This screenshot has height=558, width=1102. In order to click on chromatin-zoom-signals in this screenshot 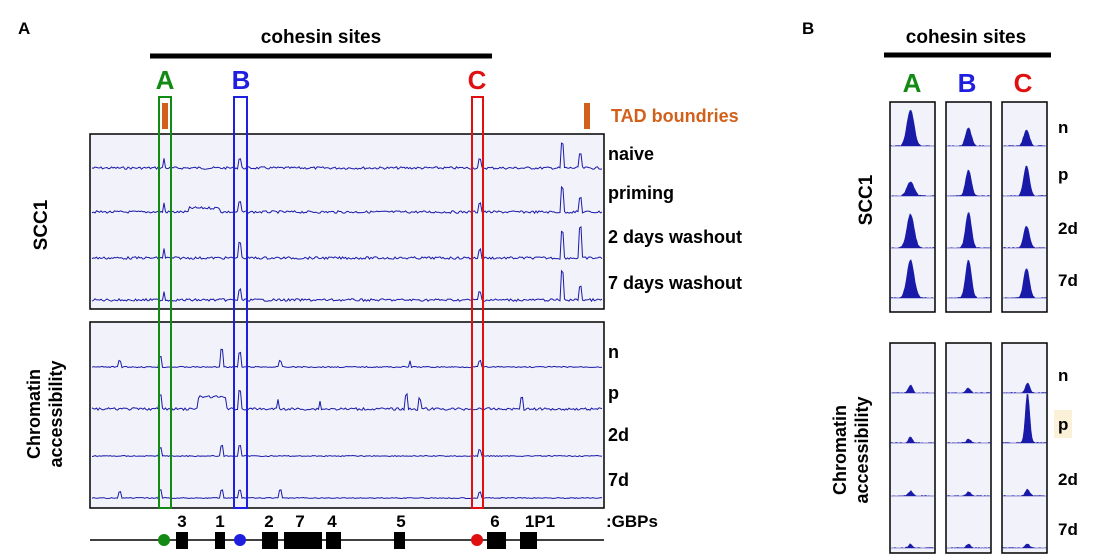, I will do `click(968, 465)`.